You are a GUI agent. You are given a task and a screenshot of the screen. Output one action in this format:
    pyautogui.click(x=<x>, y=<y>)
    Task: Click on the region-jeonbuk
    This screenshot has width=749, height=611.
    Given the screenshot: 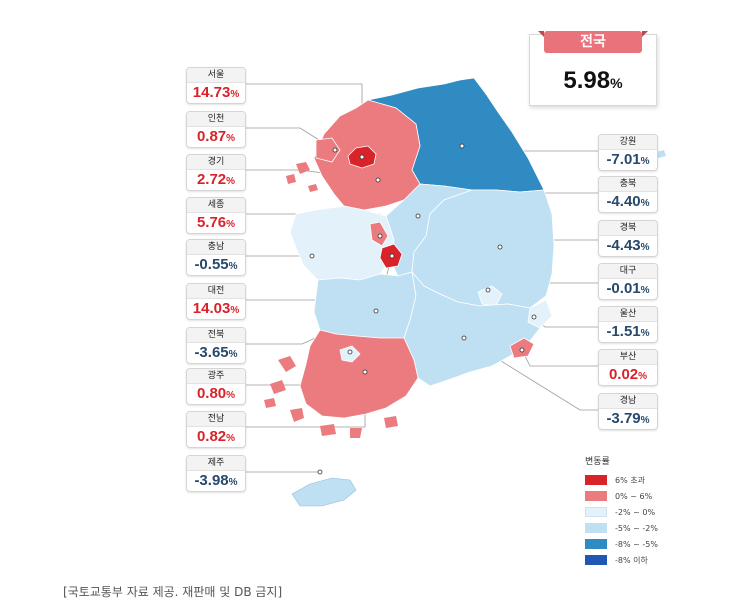 What is the action you would take?
    pyautogui.click(x=365, y=305)
    